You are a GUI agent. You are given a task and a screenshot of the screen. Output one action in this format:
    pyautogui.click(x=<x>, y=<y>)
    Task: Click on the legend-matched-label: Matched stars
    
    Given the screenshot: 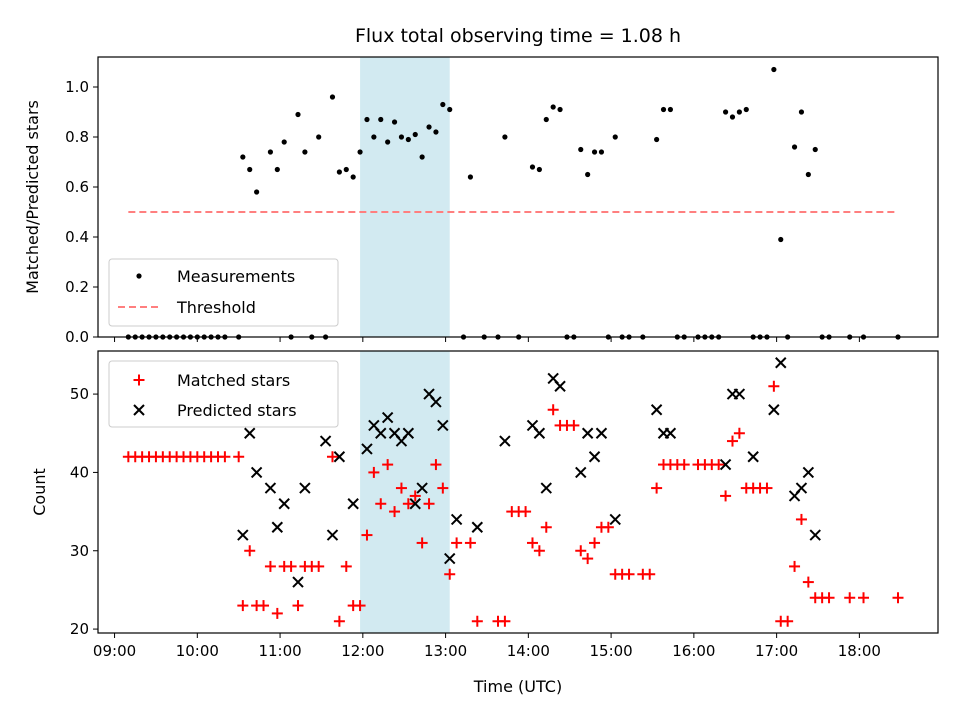 What is the action you would take?
    pyautogui.click(x=233, y=380)
    